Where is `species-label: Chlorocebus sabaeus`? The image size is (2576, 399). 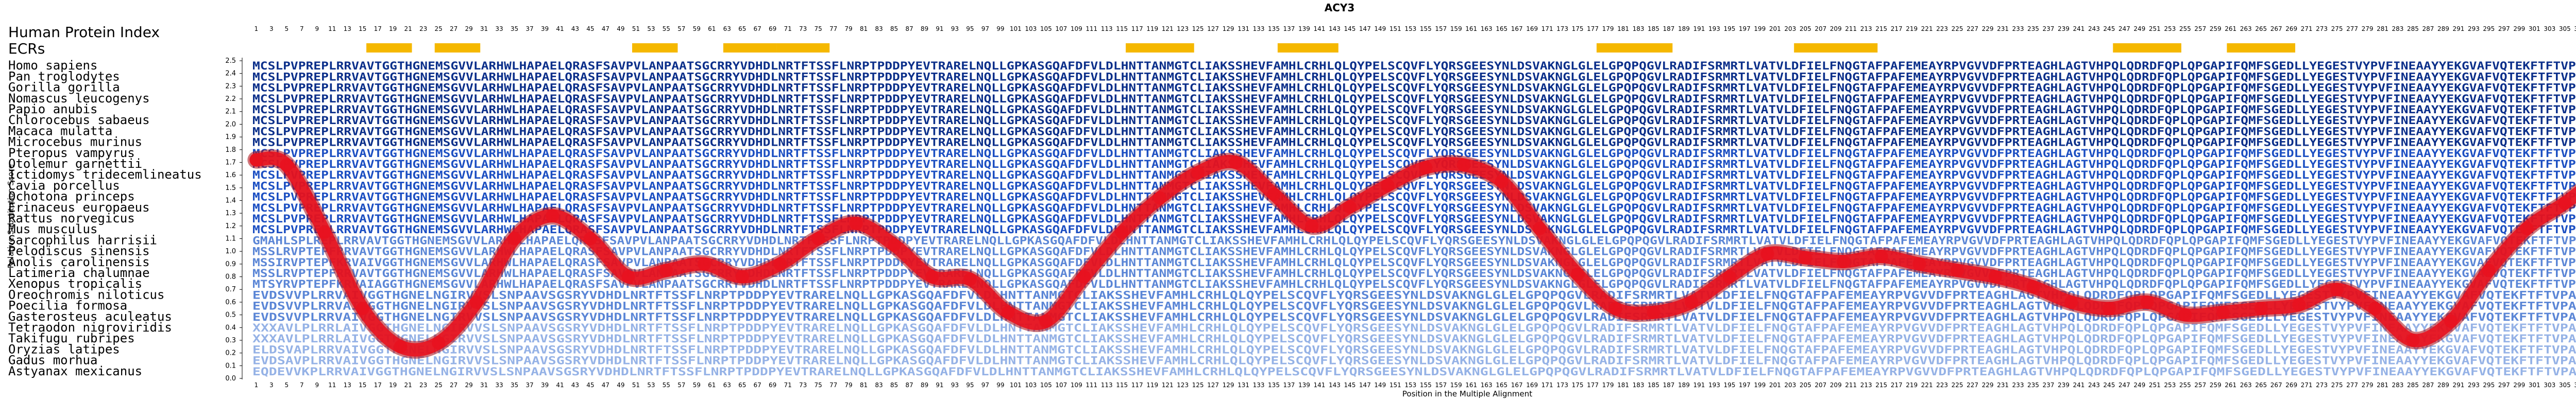
species-label: Chlorocebus sabaeus is located at coordinates (79, 120).